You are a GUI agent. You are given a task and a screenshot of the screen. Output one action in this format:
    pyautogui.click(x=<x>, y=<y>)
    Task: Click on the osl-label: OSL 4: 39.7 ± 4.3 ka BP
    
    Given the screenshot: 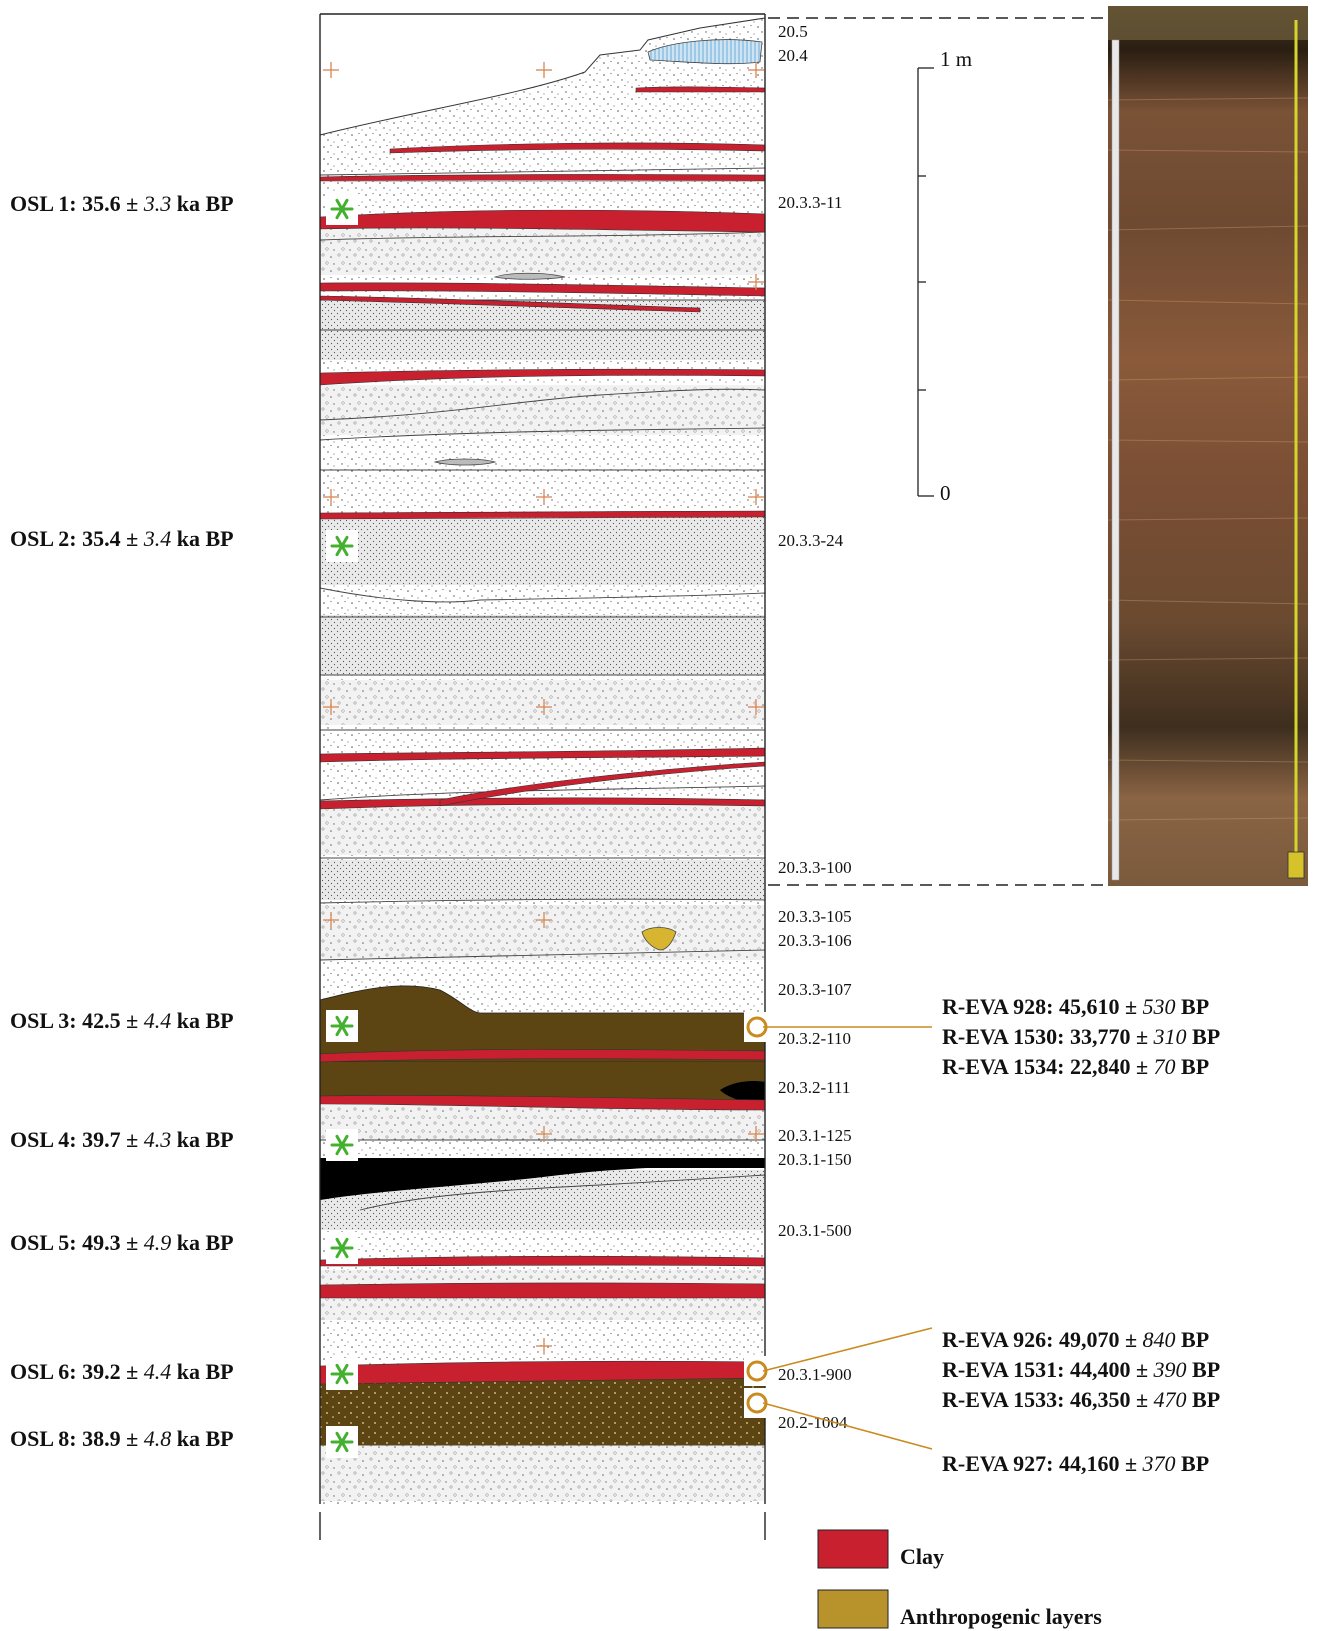 What is the action you would take?
    pyautogui.click(x=122, y=1139)
    